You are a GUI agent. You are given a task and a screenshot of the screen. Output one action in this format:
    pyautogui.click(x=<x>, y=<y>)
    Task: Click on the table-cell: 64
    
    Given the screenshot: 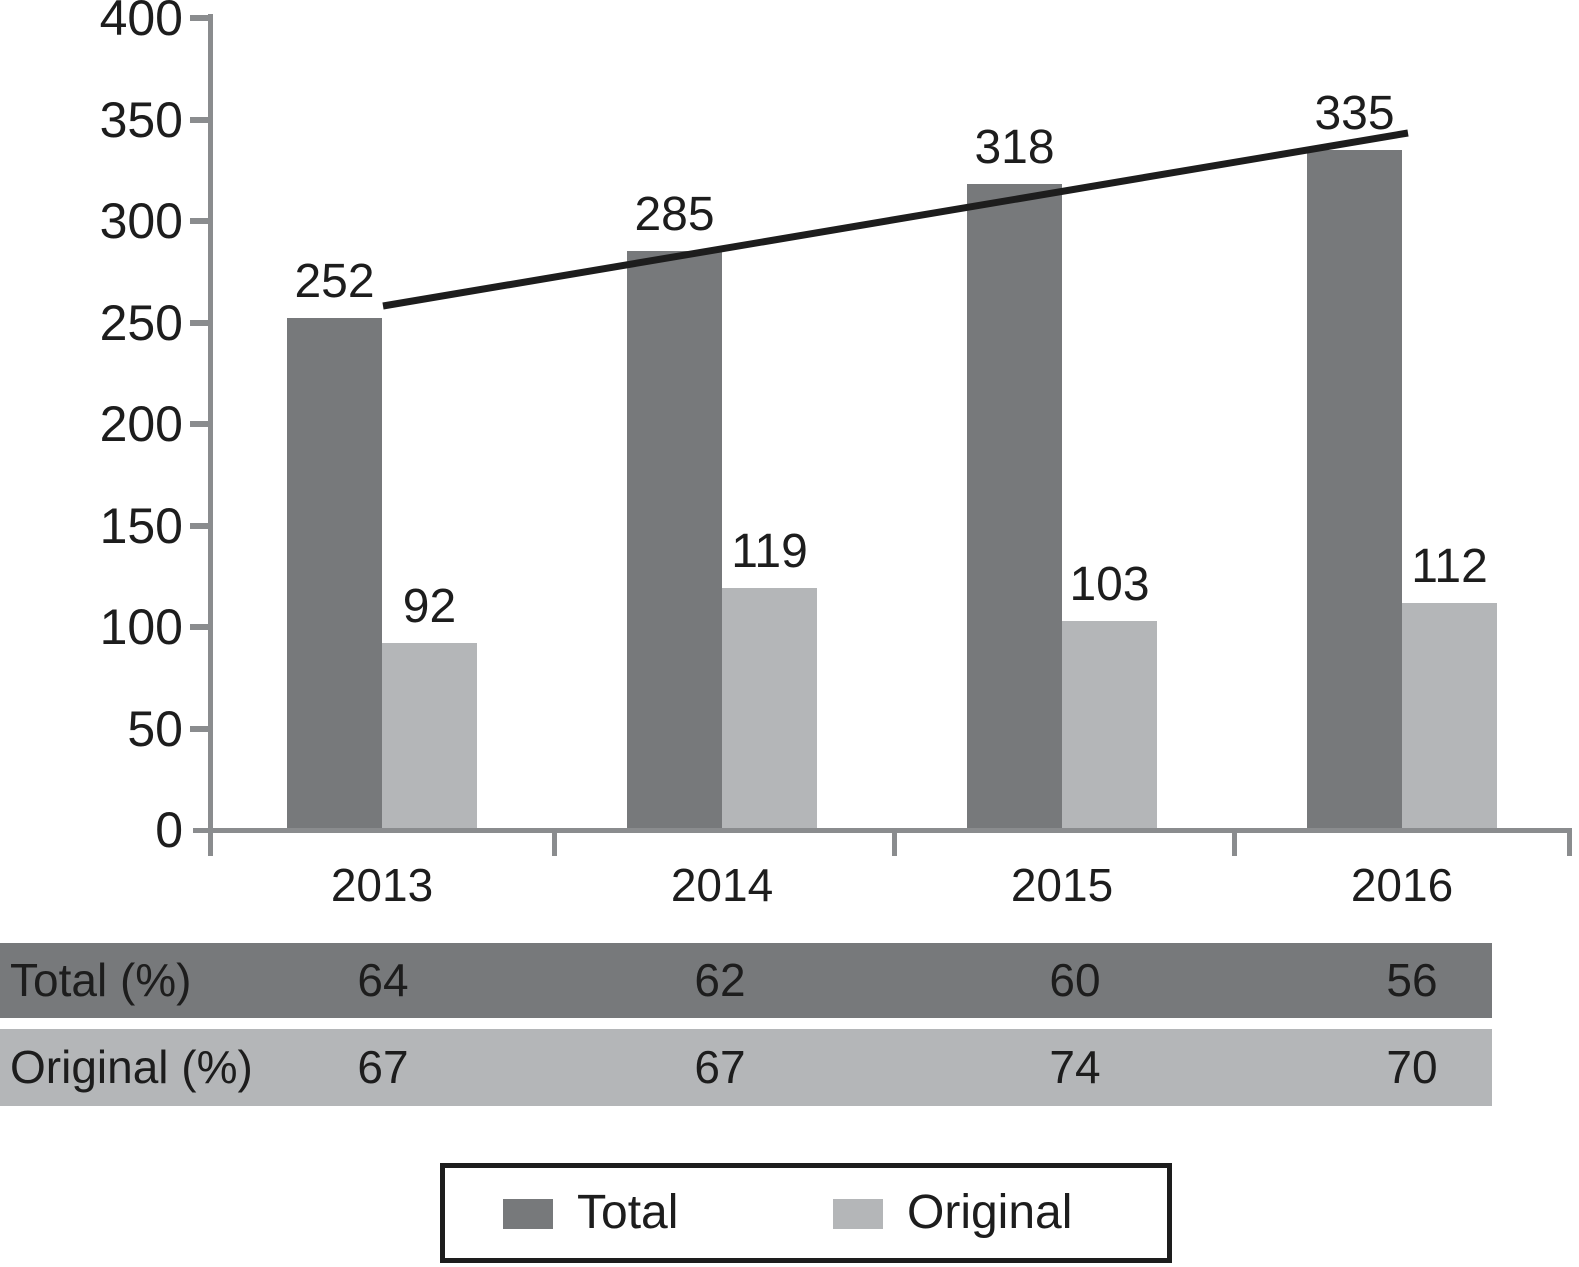 What is the action you would take?
    pyautogui.click(x=383, y=980)
    